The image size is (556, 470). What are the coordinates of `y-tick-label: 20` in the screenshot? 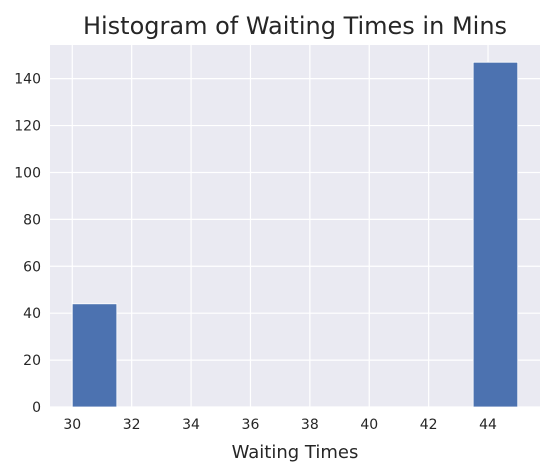 It's located at (32, 361).